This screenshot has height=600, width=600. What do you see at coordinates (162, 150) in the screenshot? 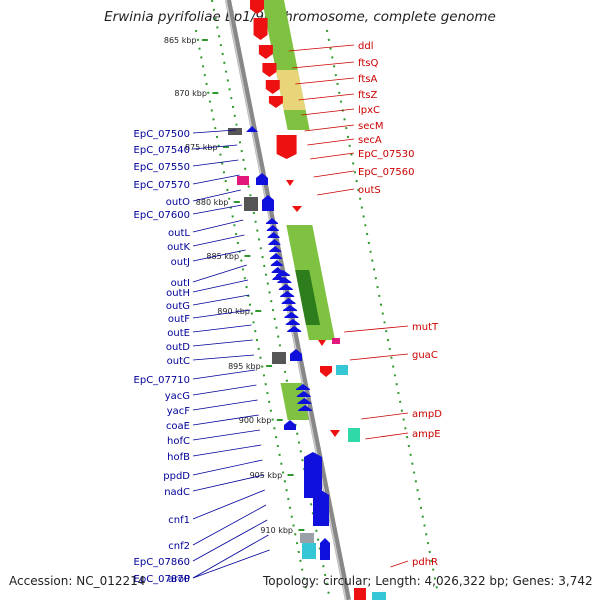
I see `gene-label-left: EpC_07540` at bounding box center [162, 150].